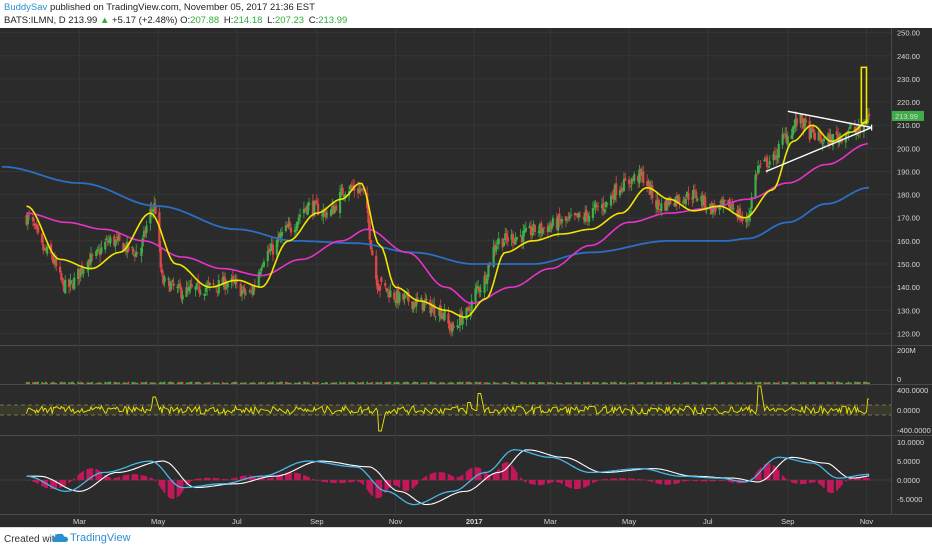  What do you see at coordinates (104, 20) in the screenshot?
I see `up-arrow-icon: ▲` at bounding box center [104, 20].